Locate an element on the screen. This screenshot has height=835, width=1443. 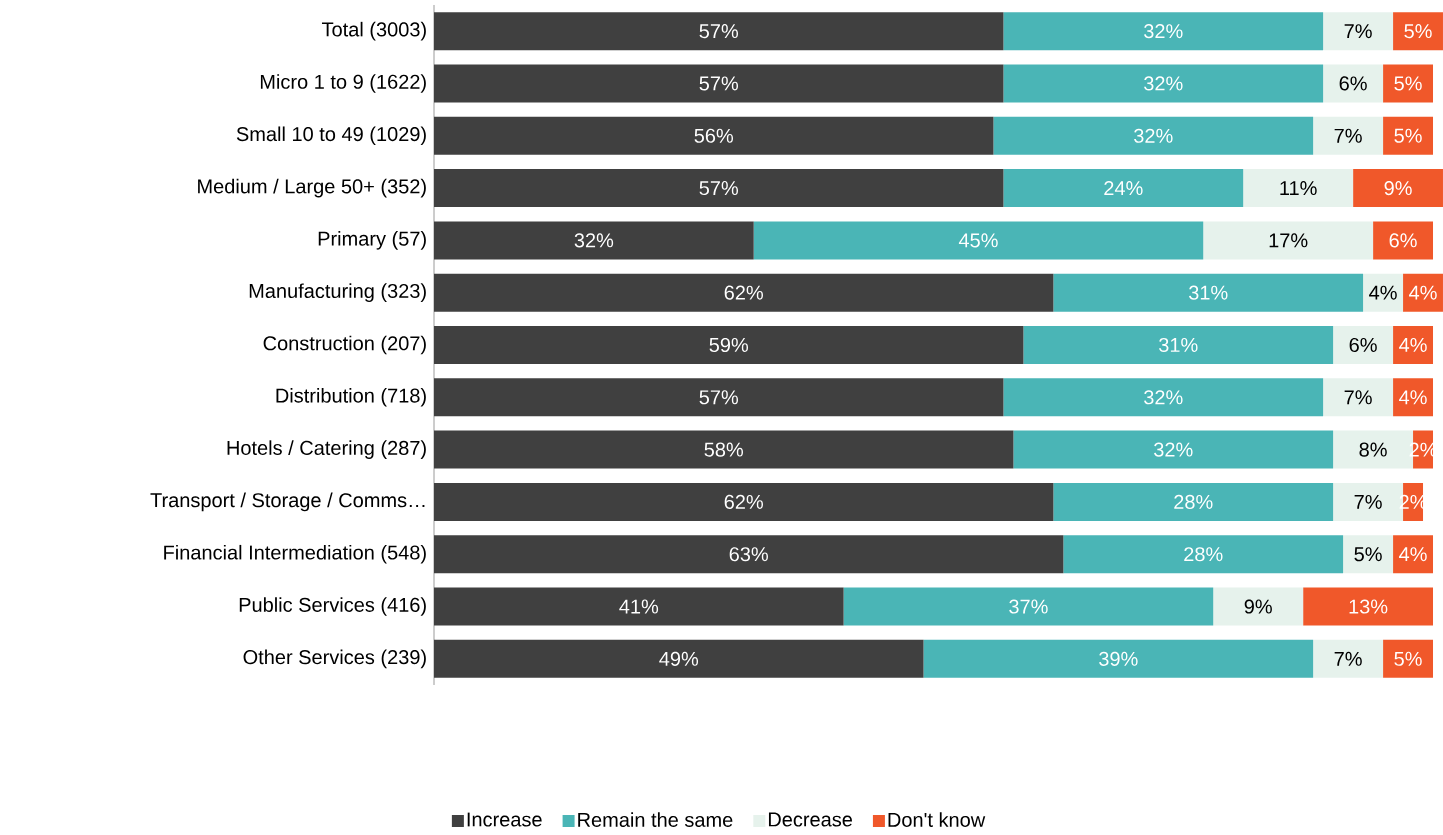
y-tick-label: Total (3003) is located at coordinates (373, 31).